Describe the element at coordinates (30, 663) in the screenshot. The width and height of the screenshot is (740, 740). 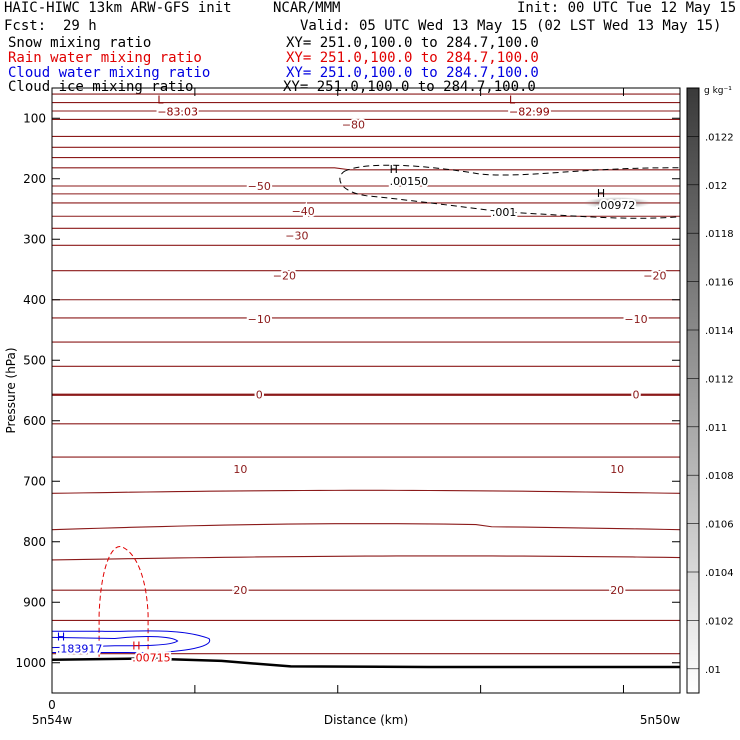
I see `y-tick-label: 1000` at that location.